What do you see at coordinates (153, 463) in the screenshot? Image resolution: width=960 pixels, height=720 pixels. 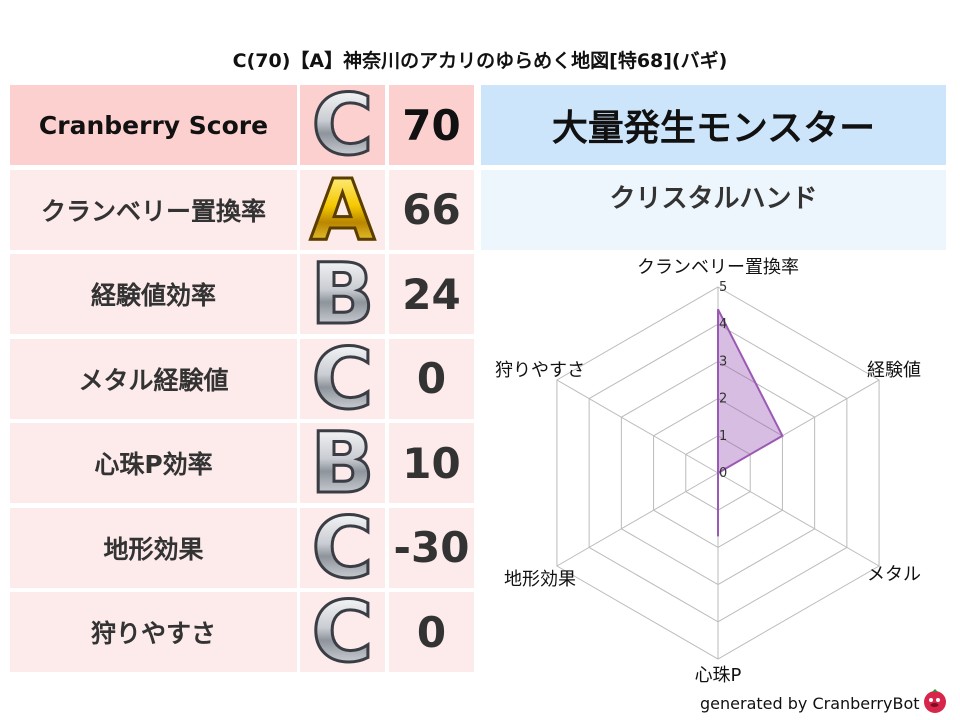 I see `metric-label: 心珠P効率` at bounding box center [153, 463].